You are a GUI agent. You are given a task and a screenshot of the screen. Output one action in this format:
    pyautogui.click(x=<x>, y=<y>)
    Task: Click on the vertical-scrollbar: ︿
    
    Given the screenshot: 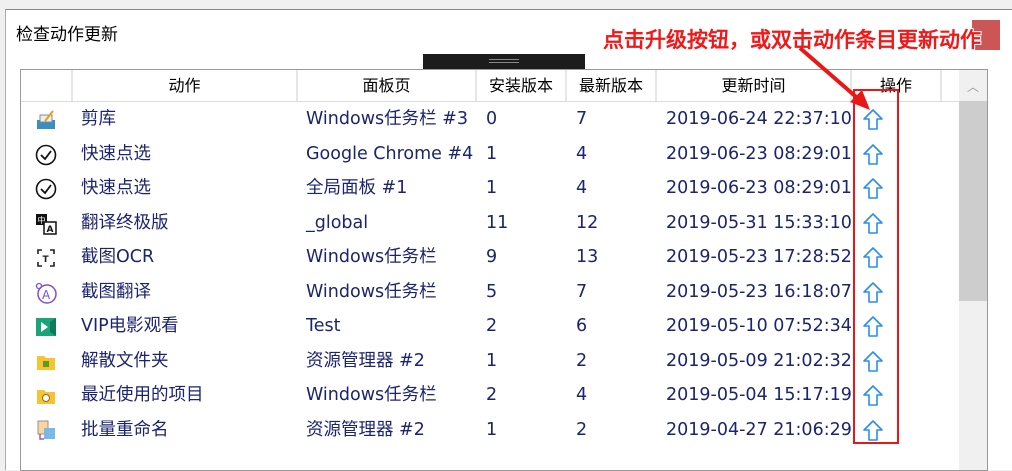 What is the action you would take?
    pyautogui.click(x=973, y=270)
    